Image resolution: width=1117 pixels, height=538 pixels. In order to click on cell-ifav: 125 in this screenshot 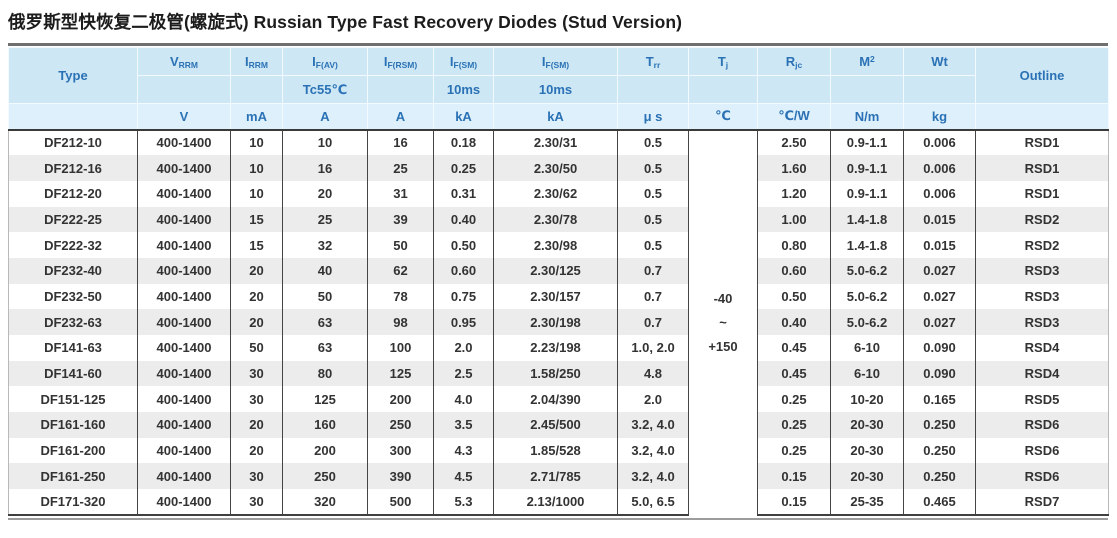, I will do `click(325, 399)`.